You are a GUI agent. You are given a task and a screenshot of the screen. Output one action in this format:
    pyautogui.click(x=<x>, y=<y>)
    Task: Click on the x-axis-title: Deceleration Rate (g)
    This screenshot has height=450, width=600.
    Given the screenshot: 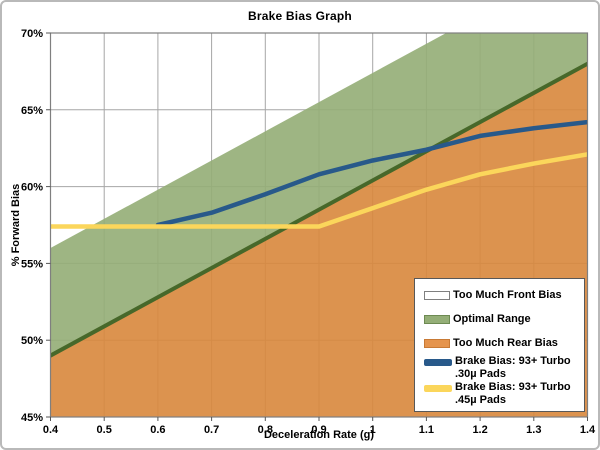 What is the action you would take?
    pyautogui.click(x=319, y=435)
    